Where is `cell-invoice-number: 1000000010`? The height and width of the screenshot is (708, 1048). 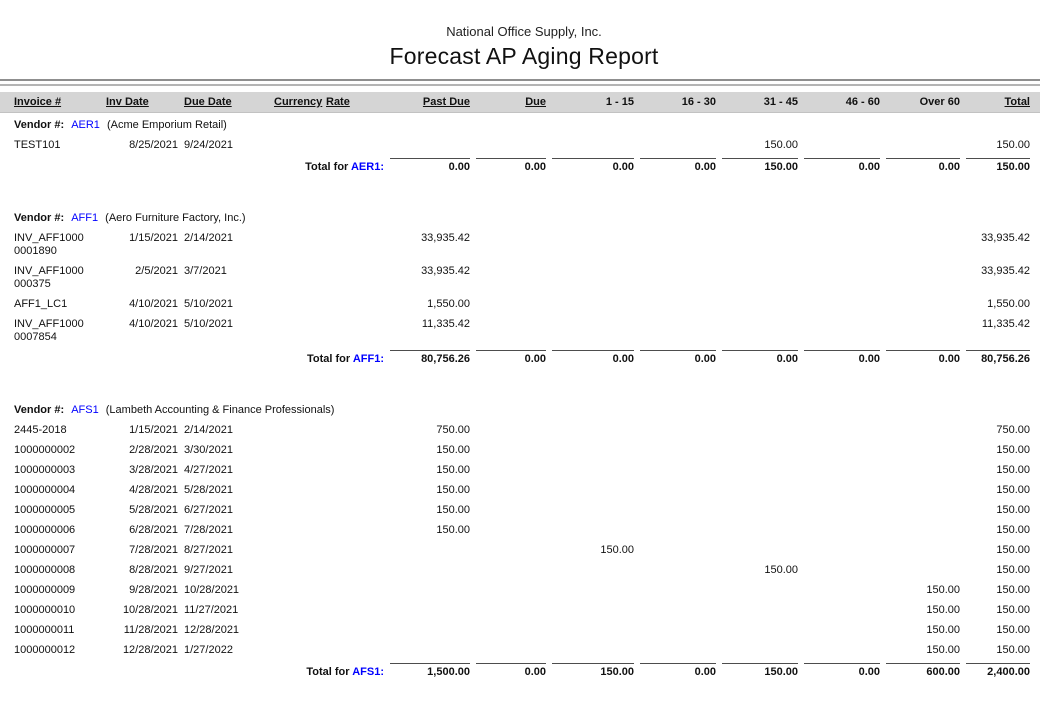
cell-invoice-number: 1000000010 is located at coordinates (45, 610).